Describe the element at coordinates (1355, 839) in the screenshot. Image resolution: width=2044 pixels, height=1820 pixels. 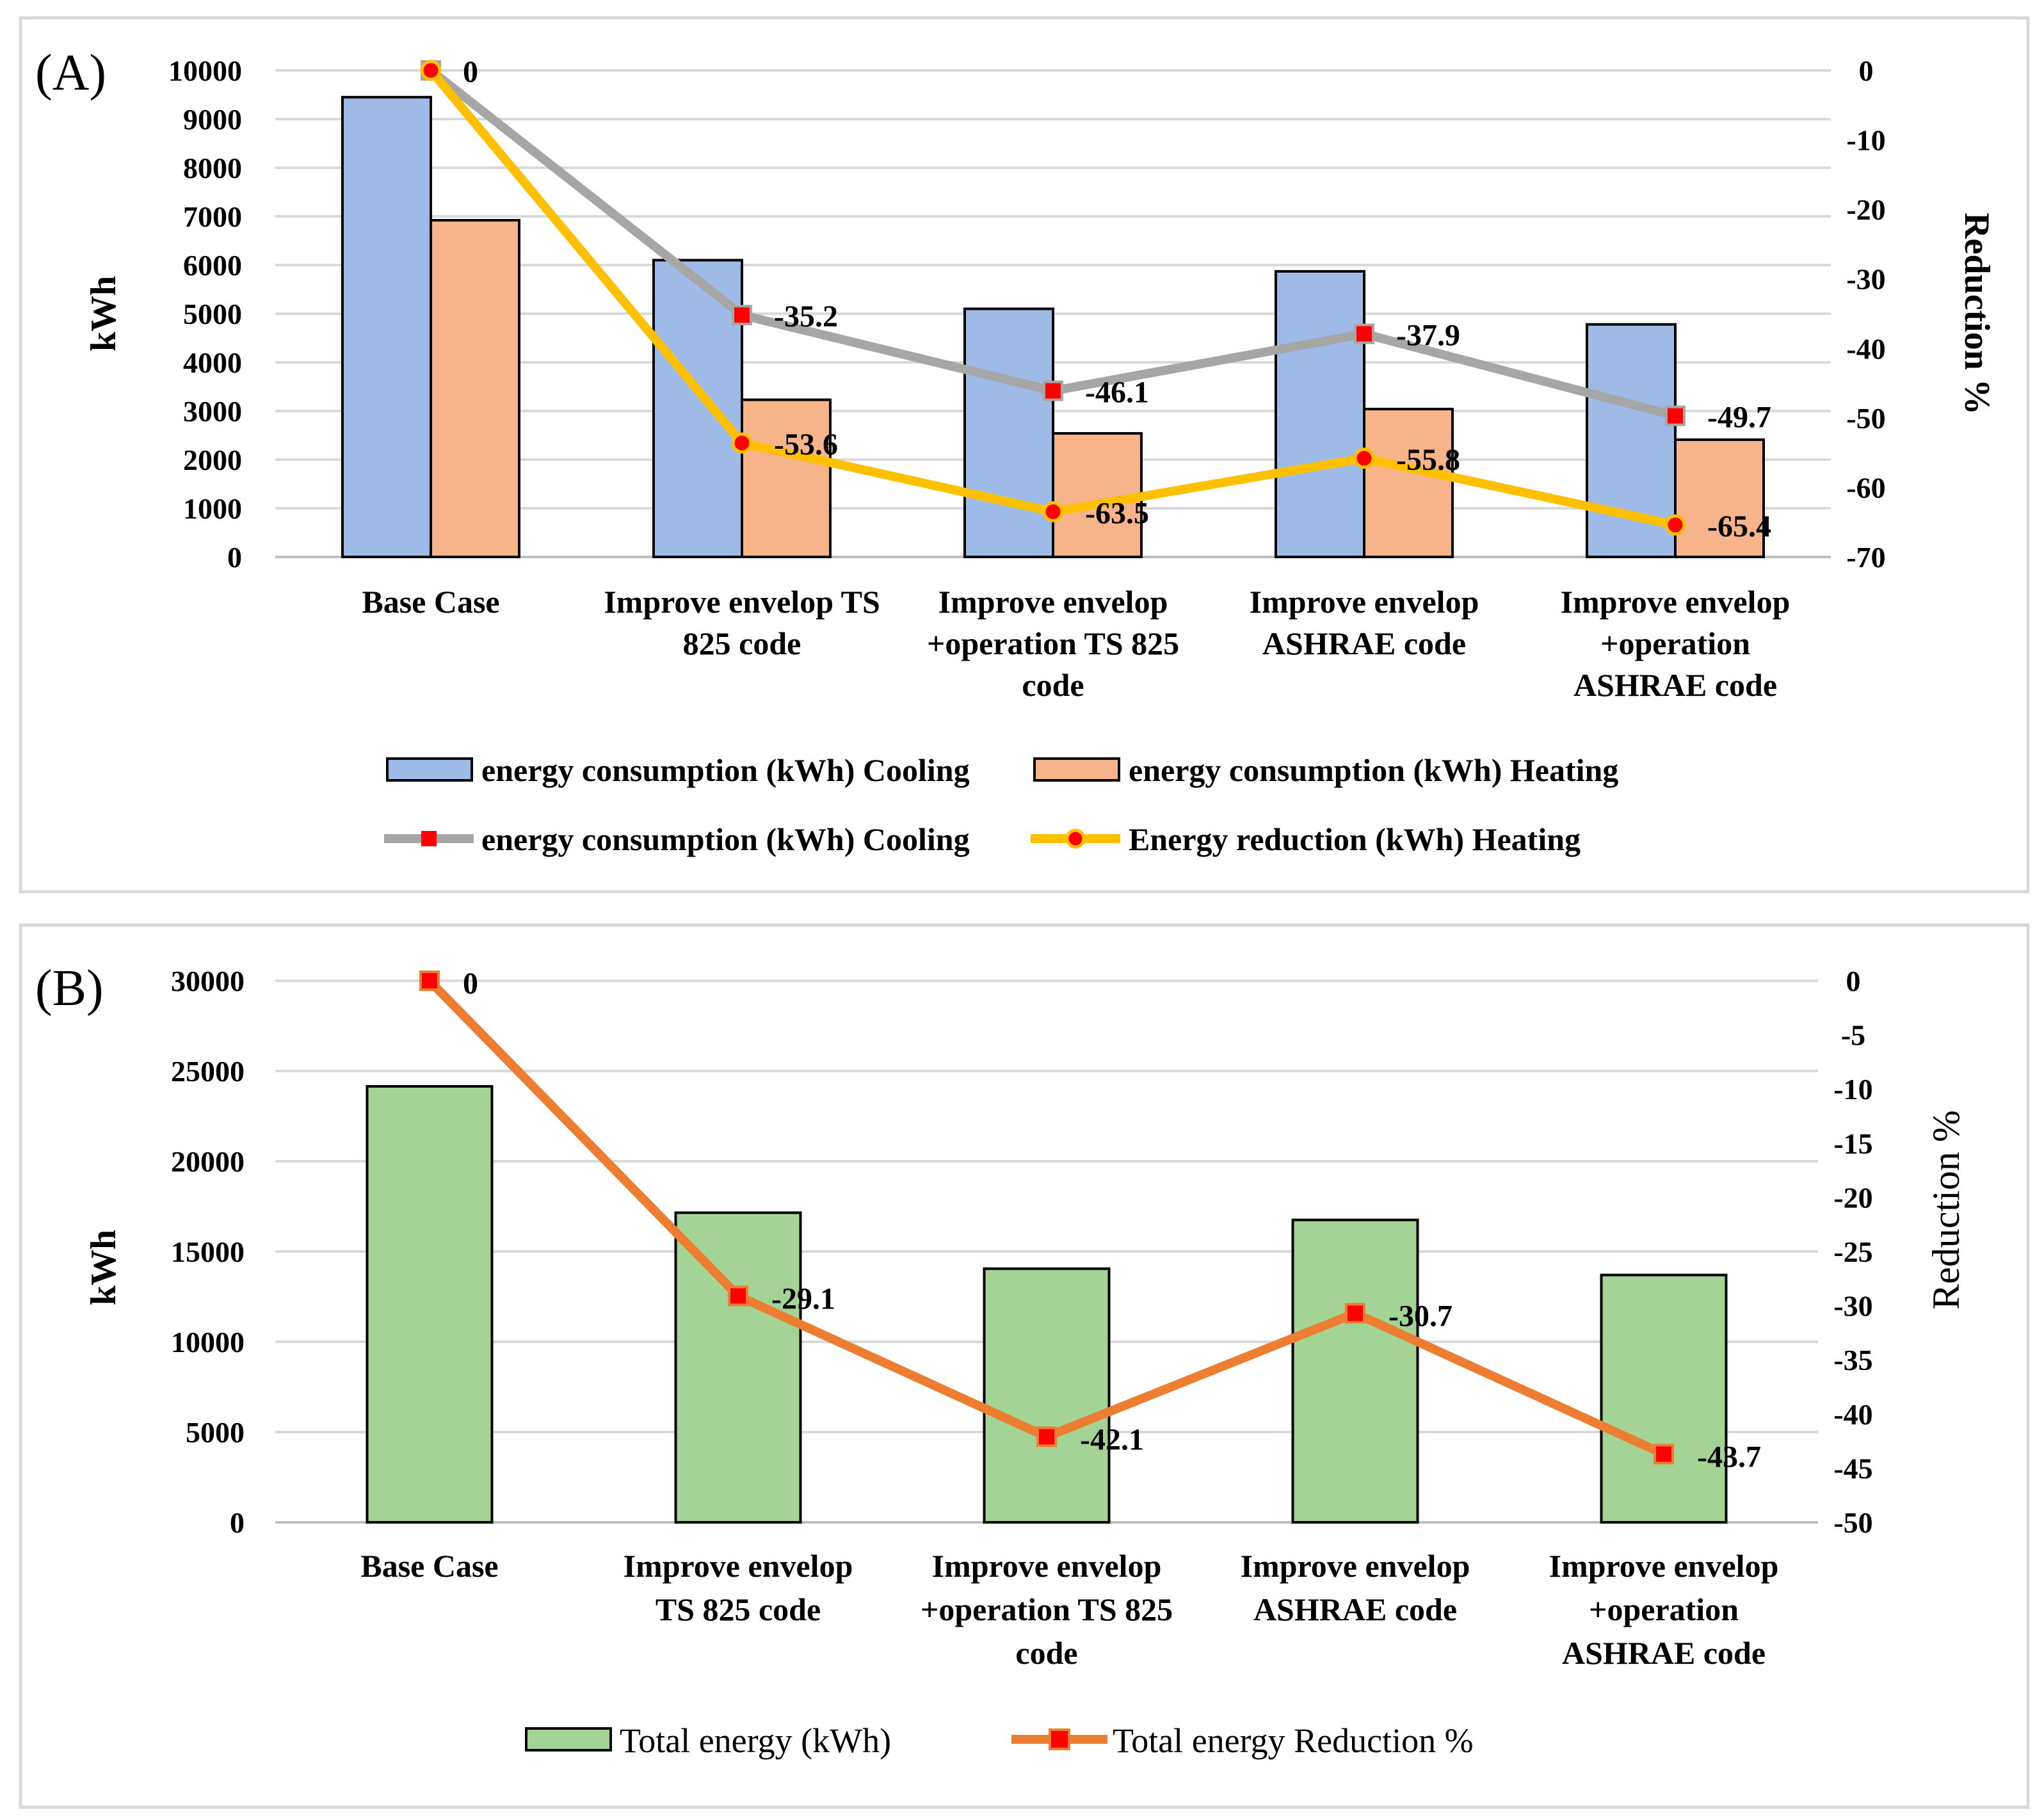
I see `legend-label-heating-reduction: Energy reduction (kWh) Heating` at that location.